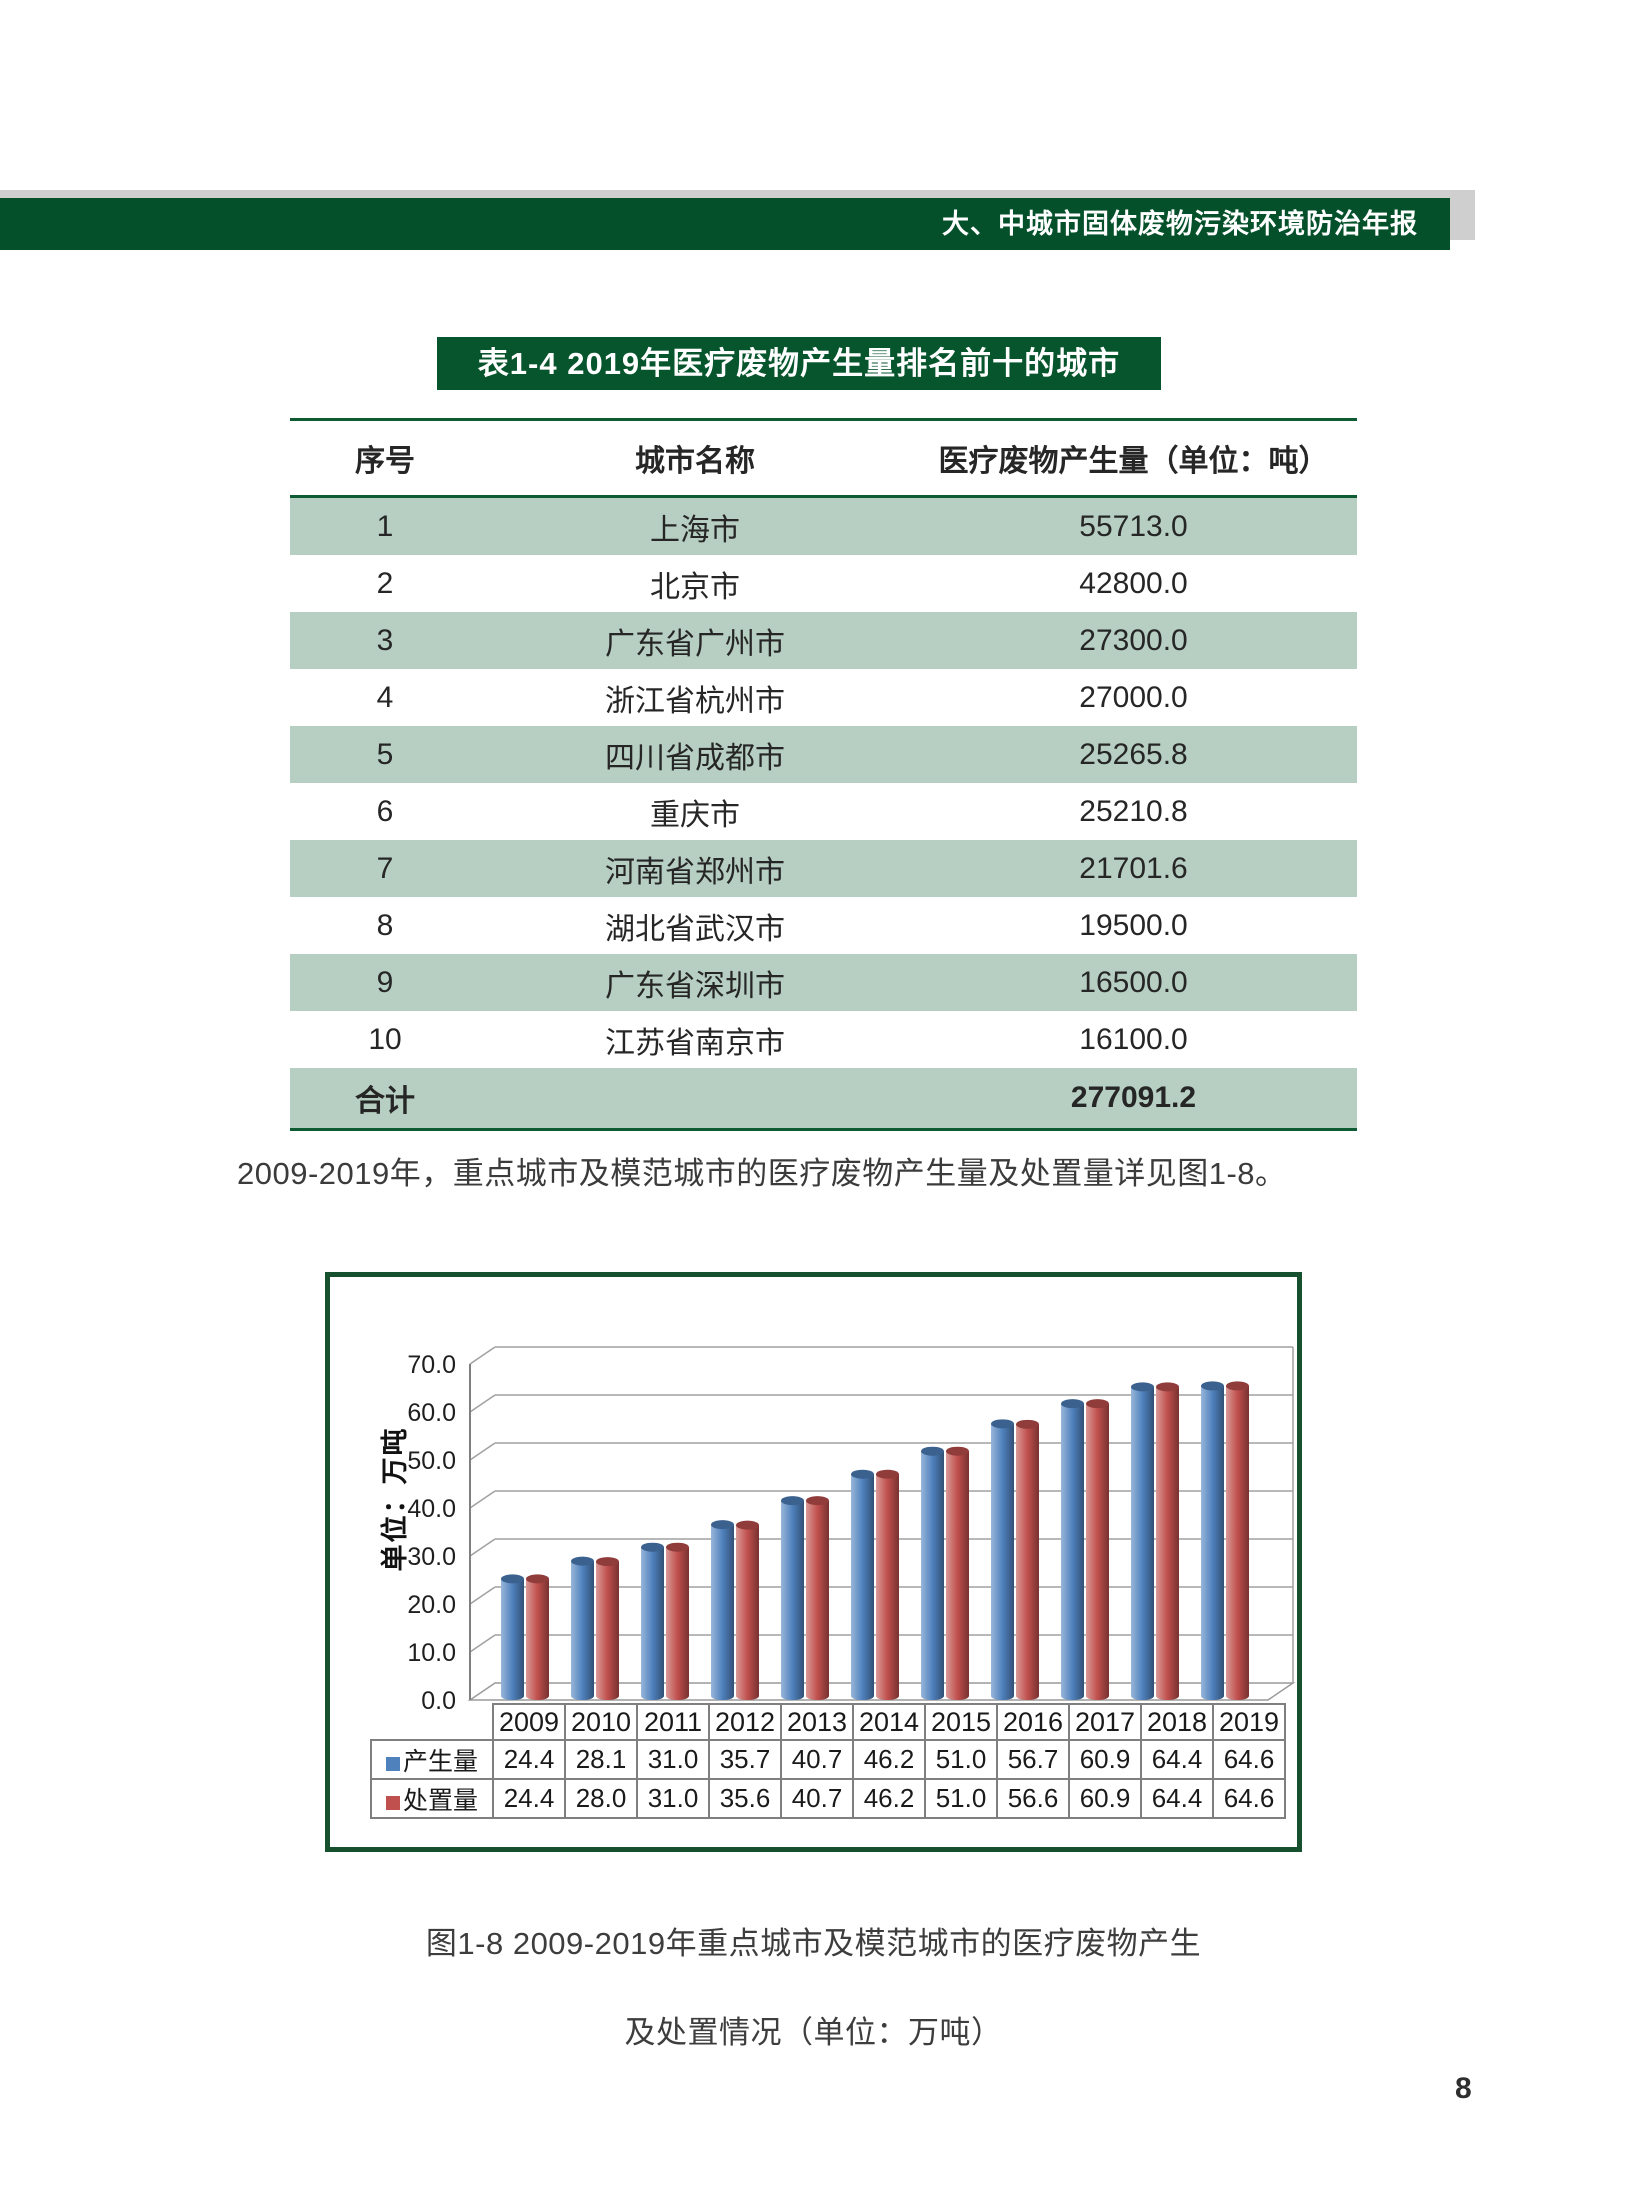 The image size is (1632, 2199). What do you see at coordinates (762, 1173) in the screenshot?
I see `summary-paragraph: 2009-2019年，重点城市及模范城市的医疗废物产生量及处置量详见图1-8。` at bounding box center [762, 1173].